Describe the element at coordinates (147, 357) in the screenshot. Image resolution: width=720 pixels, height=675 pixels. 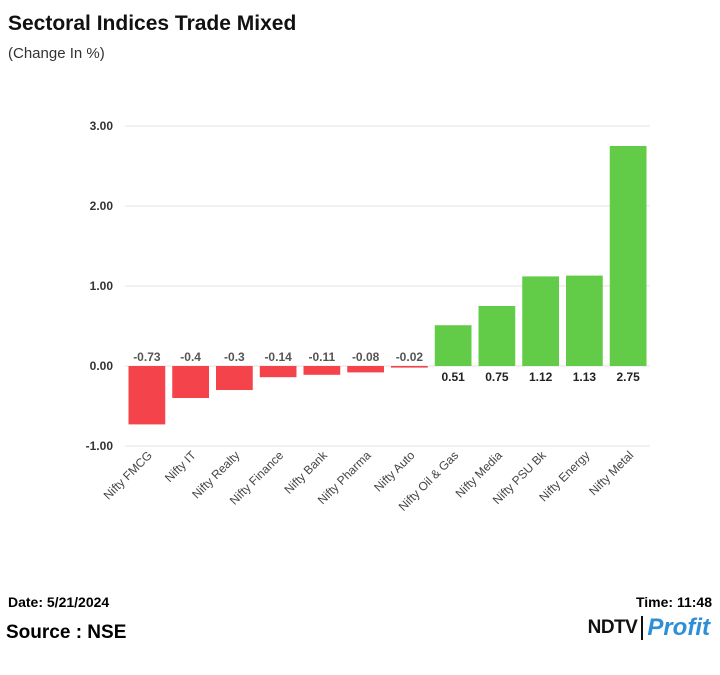
I see `data-label: -0.73` at that location.